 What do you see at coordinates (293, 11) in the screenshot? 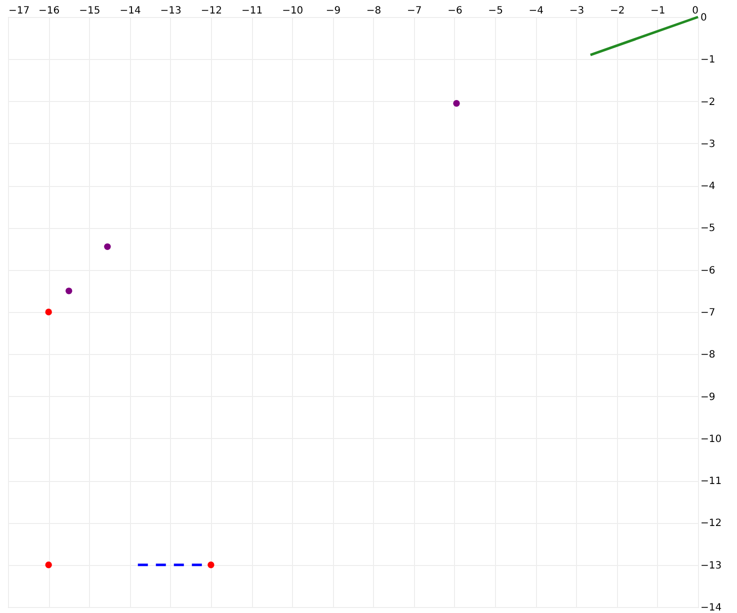
I see `x-tick-label: −10` at bounding box center [293, 11].